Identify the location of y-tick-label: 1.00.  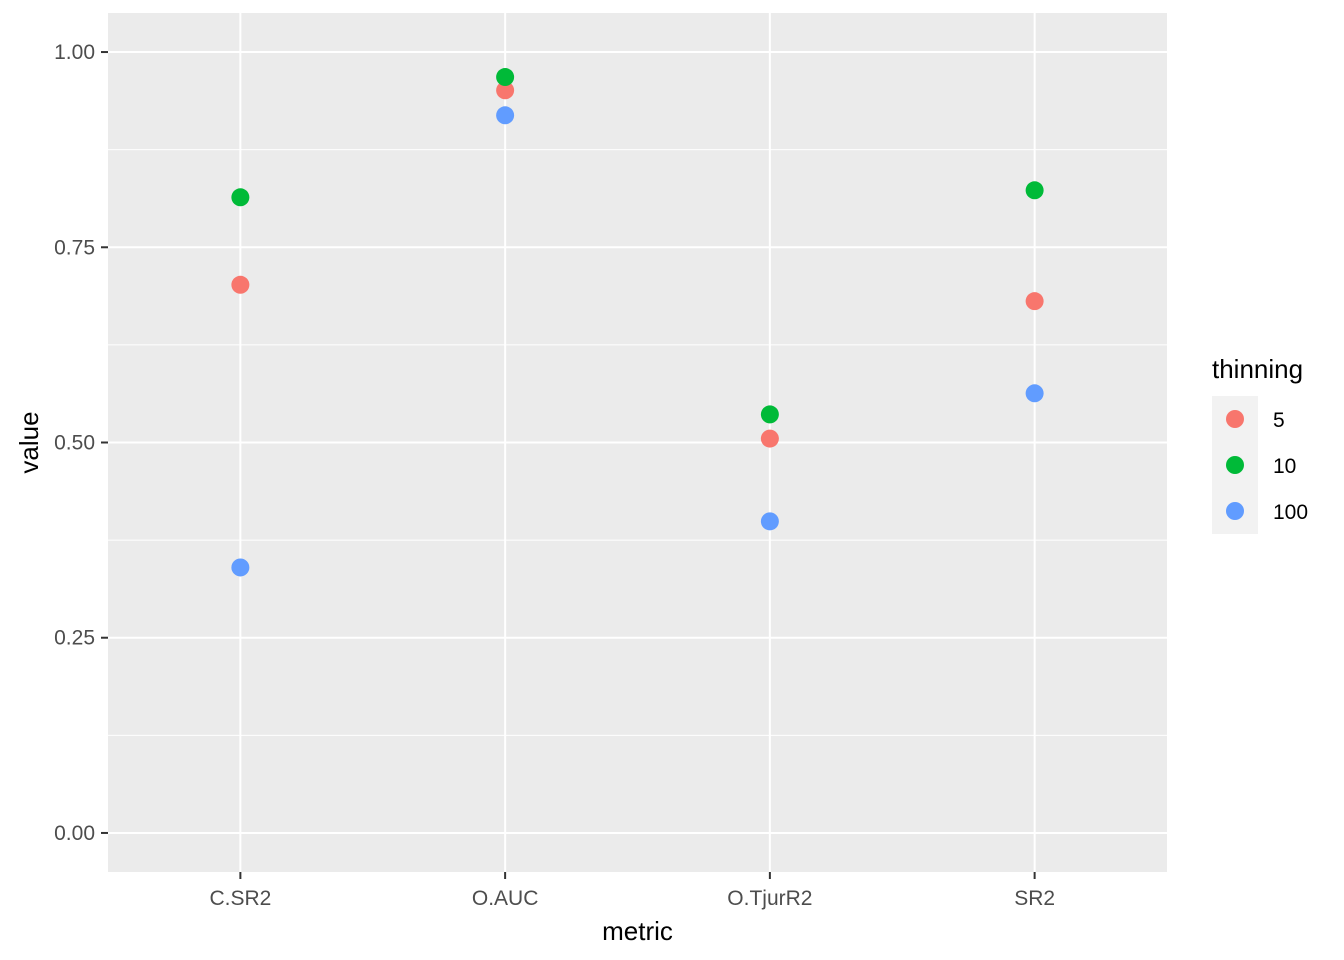
(74, 52).